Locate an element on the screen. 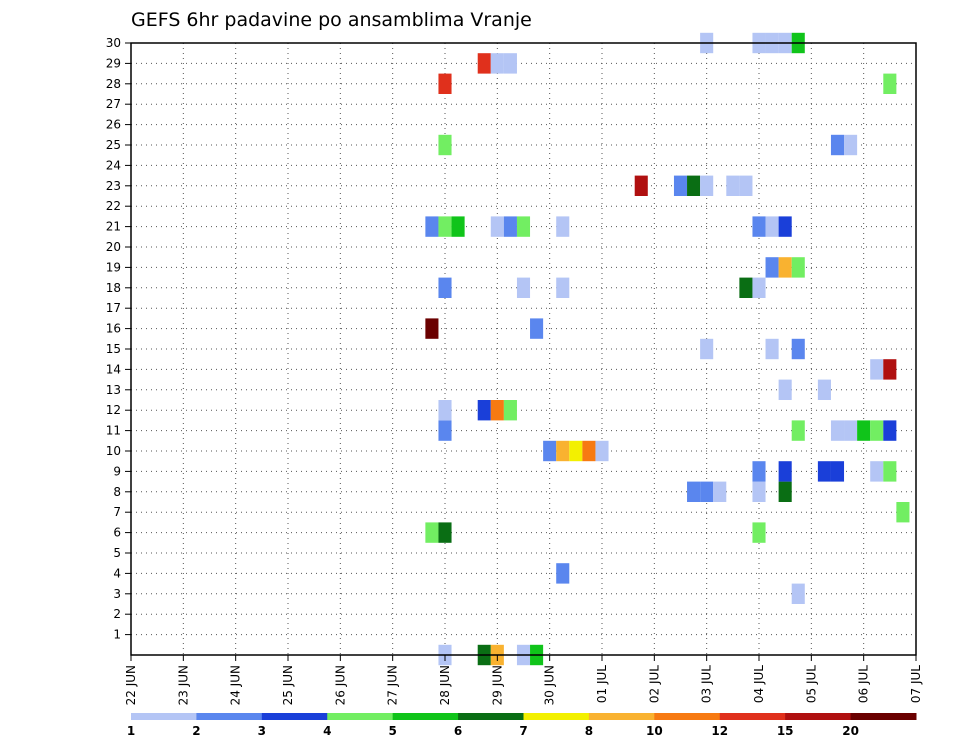  y-tick-label: 15 is located at coordinates (113, 349).